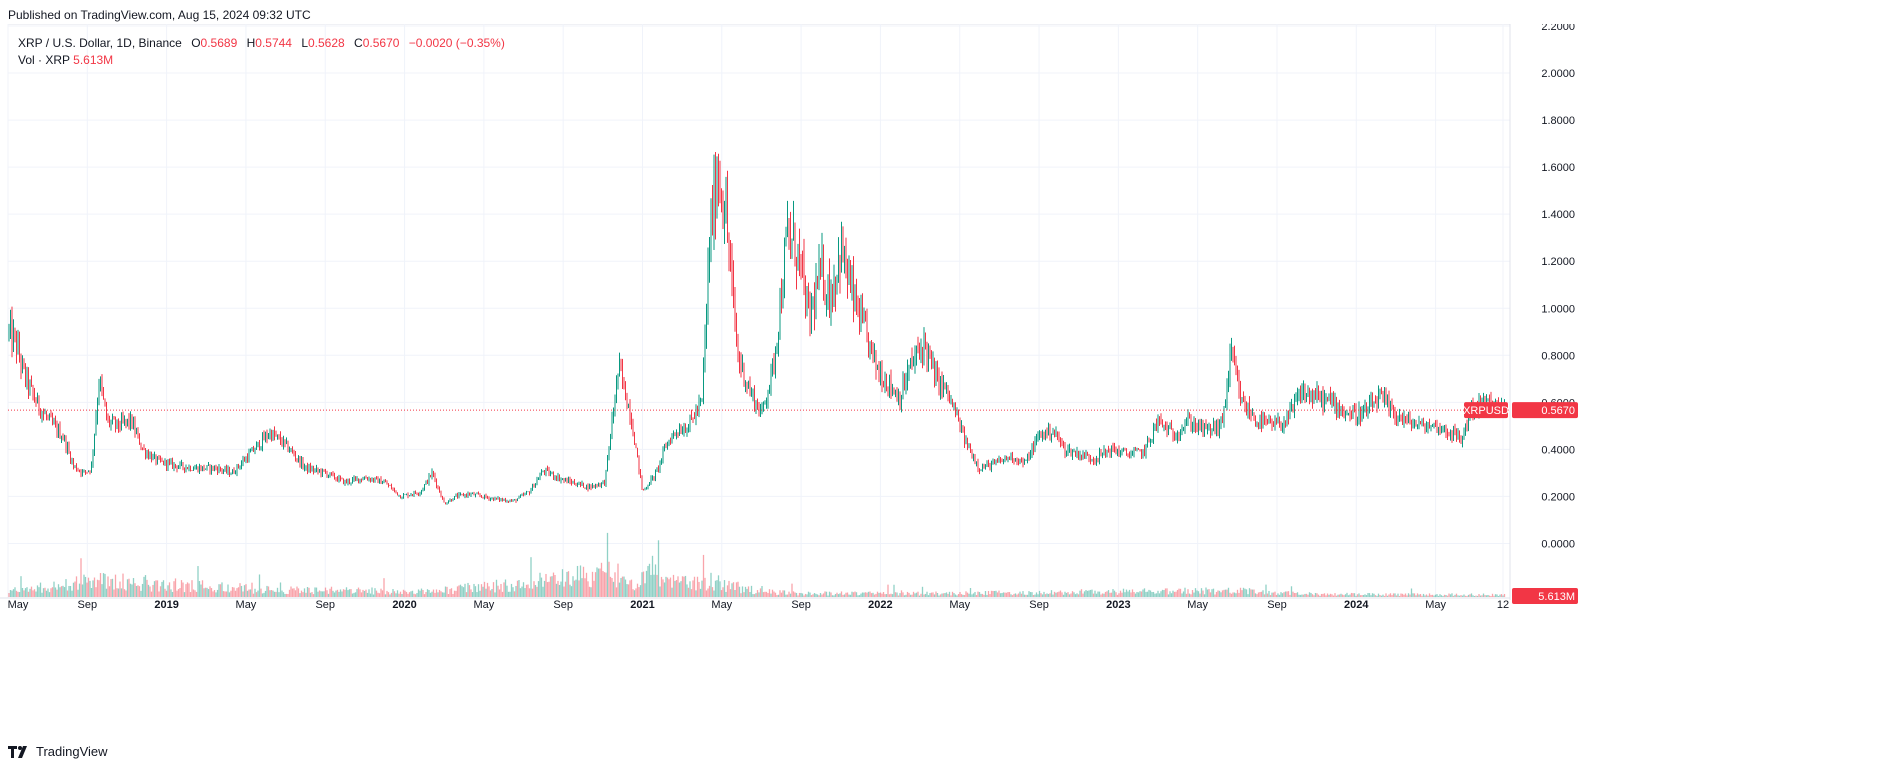  Describe the element at coordinates (1558, 28) in the screenshot. I see `y-tick-label: 2.2000` at that location.